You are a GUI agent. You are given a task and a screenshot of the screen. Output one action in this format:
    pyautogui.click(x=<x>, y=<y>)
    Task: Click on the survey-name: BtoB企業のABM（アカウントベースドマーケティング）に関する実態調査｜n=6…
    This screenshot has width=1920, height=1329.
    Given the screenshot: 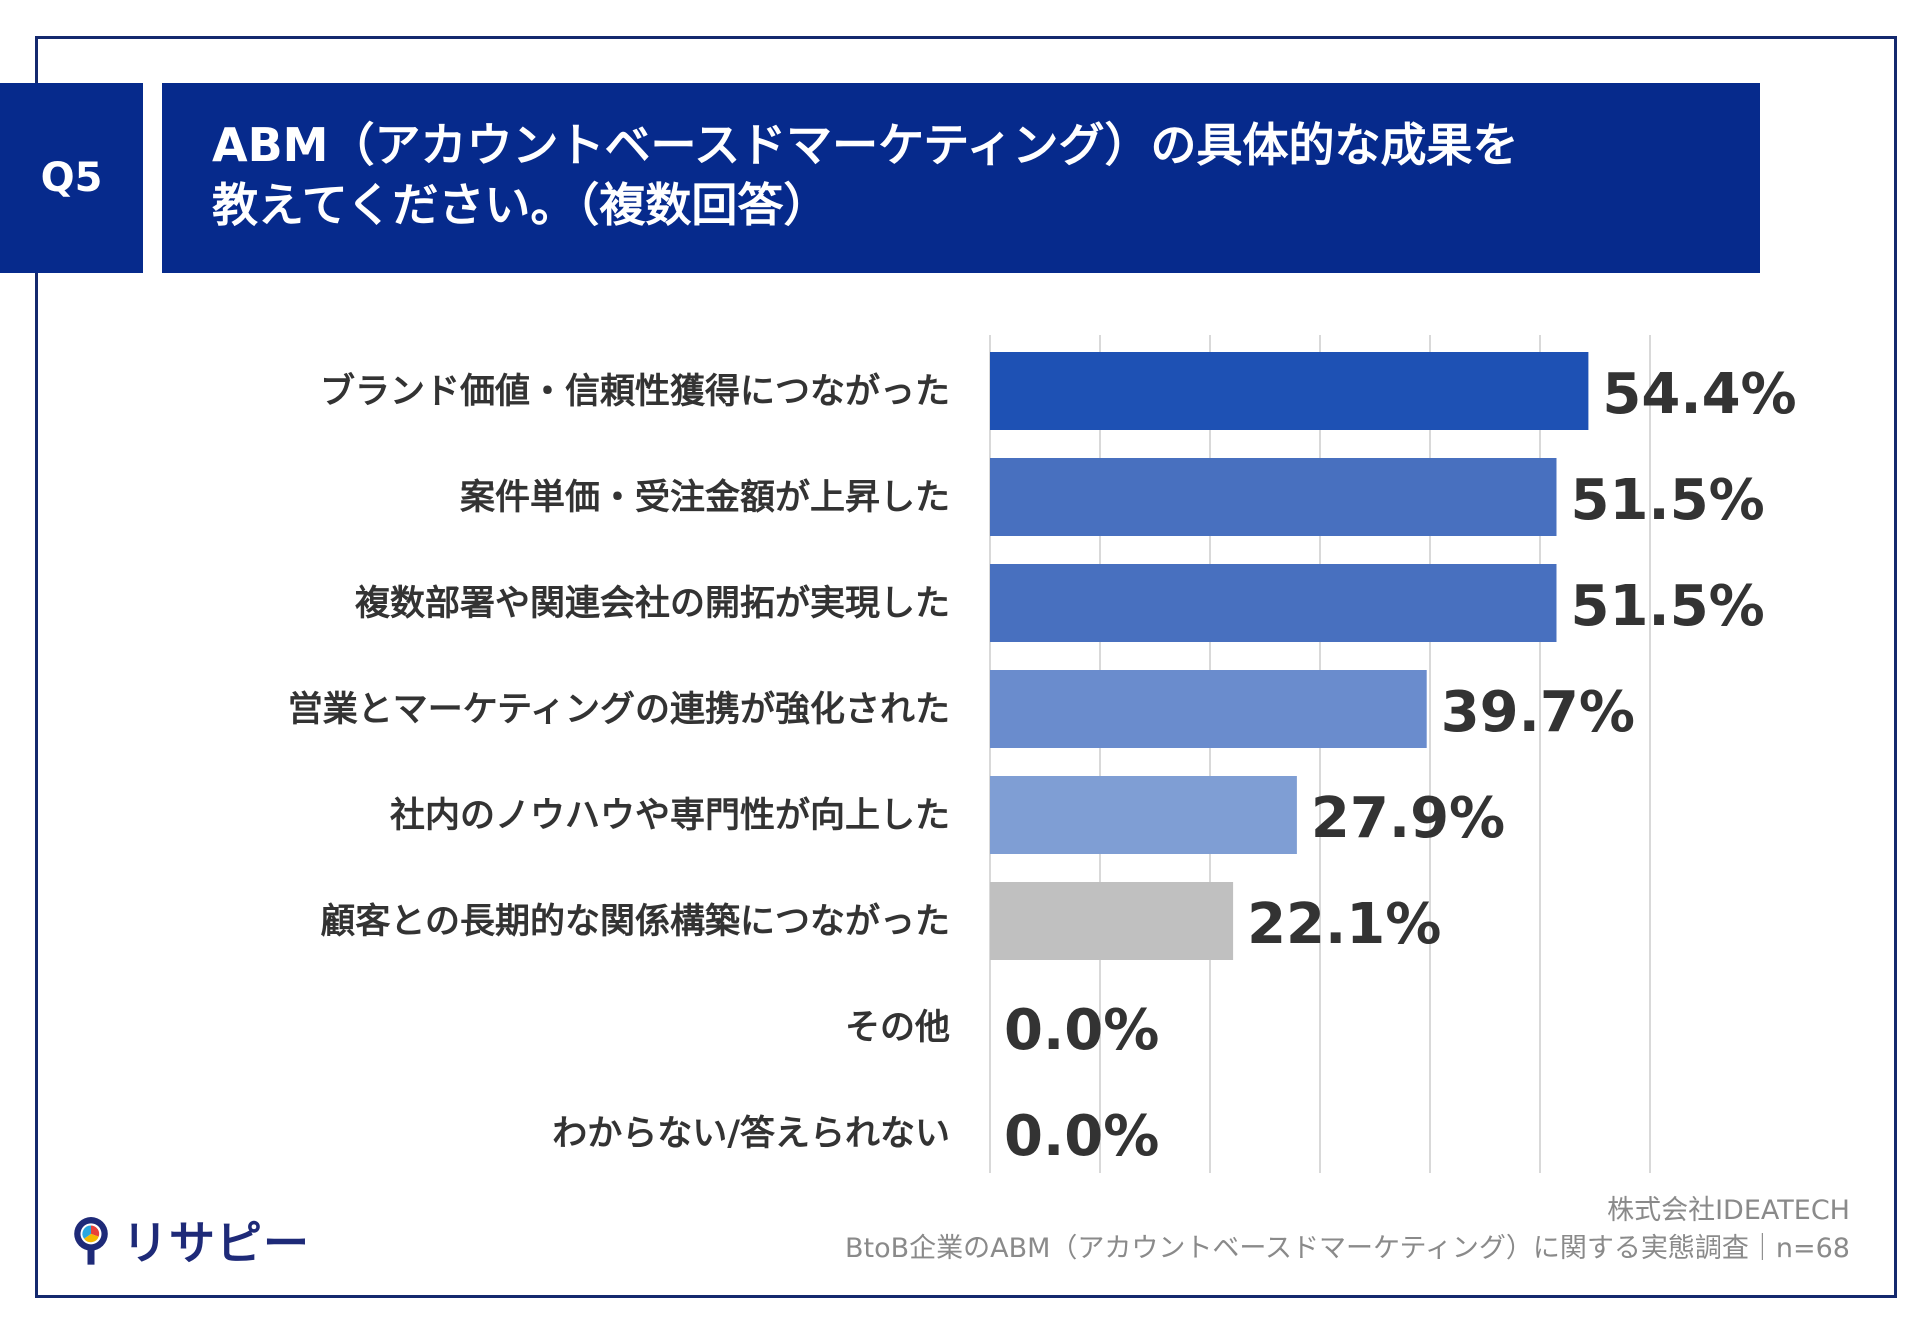 What is the action you would take?
    pyautogui.click(x=1347, y=1248)
    